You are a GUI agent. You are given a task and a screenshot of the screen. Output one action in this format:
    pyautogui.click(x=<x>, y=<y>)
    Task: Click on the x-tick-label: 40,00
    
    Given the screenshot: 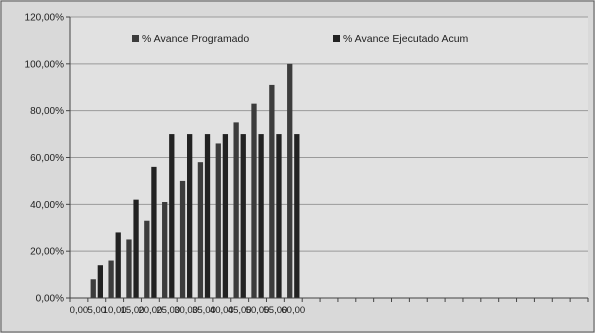 What is the action you would take?
    pyautogui.click(x=222, y=310)
    